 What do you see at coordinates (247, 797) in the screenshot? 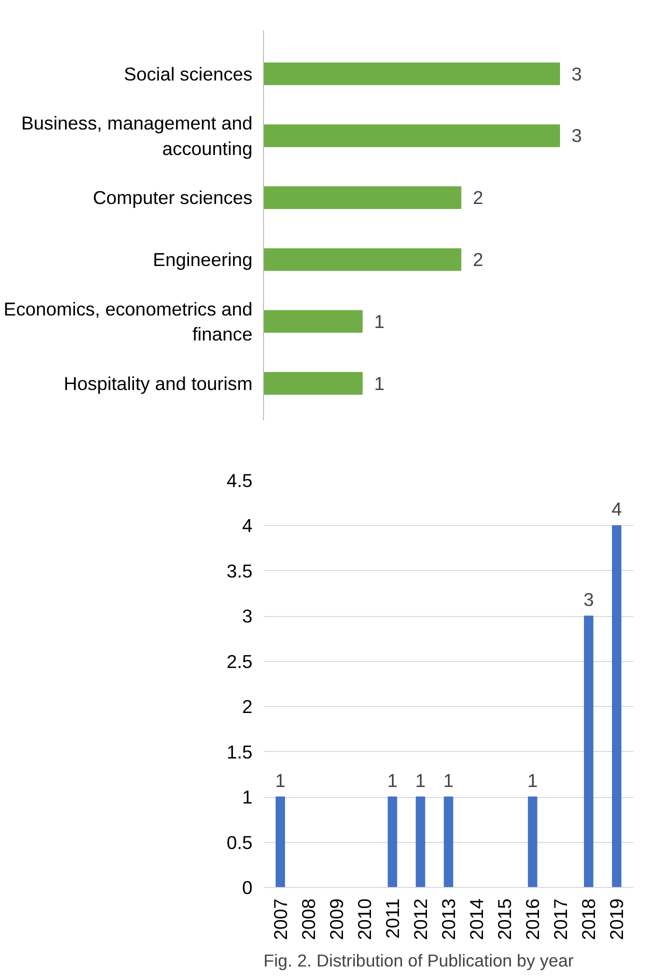
I see `y-tick-label: 1` at bounding box center [247, 797].